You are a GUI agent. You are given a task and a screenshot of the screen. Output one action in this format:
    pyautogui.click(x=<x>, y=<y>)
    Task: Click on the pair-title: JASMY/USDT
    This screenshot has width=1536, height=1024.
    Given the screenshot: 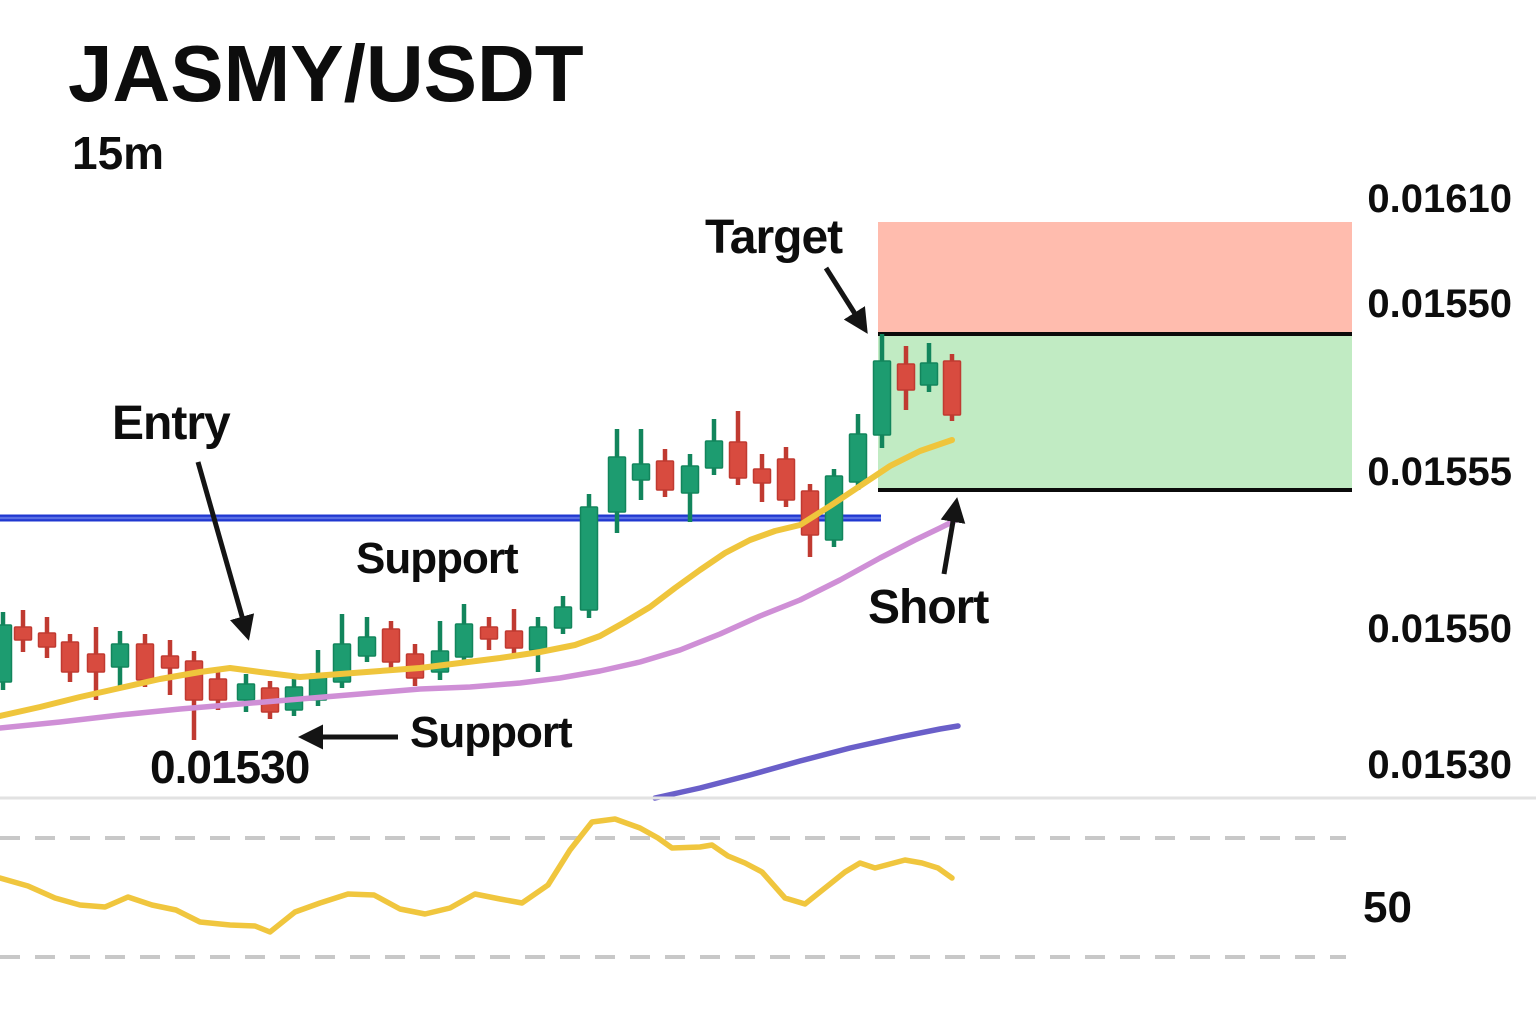 What is the action you would take?
    pyautogui.click(x=326, y=73)
    